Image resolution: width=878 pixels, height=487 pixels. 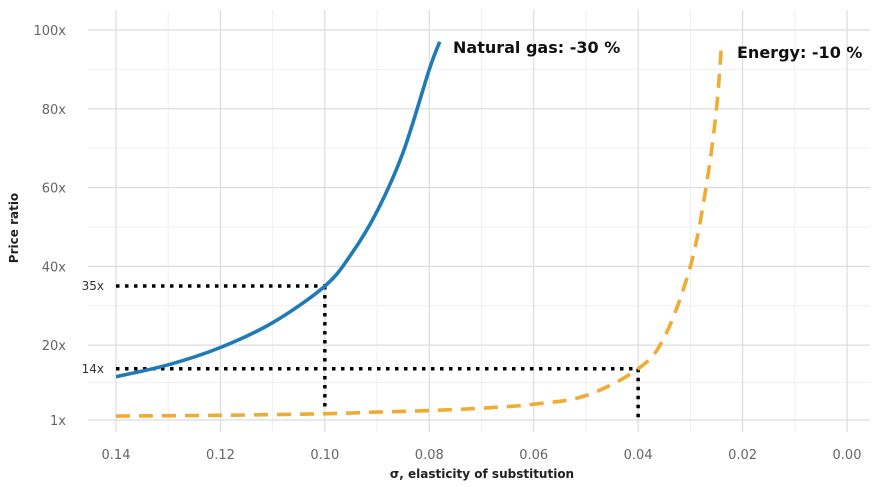 What do you see at coordinates (220, 455) in the screenshot?
I see `x-tick-label: 0.12` at bounding box center [220, 455].